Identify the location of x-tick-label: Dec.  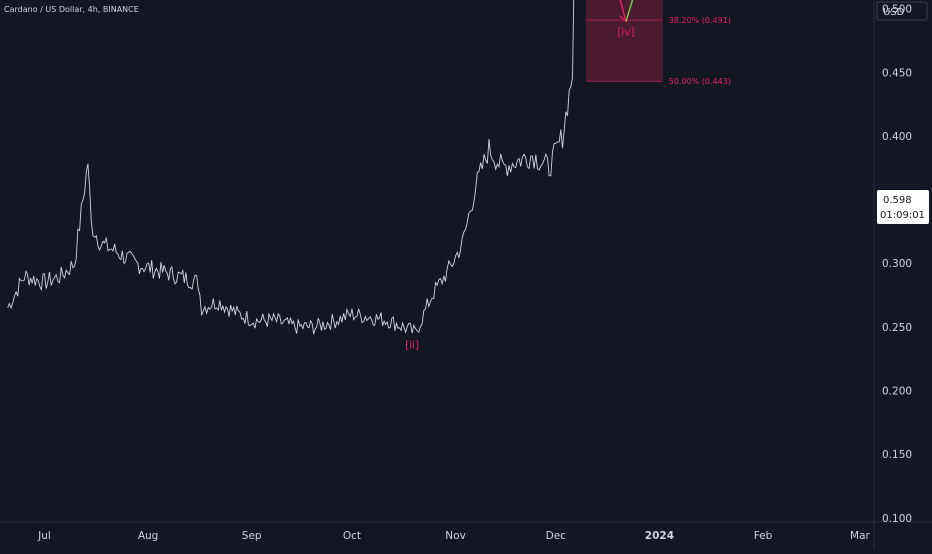
(556, 536).